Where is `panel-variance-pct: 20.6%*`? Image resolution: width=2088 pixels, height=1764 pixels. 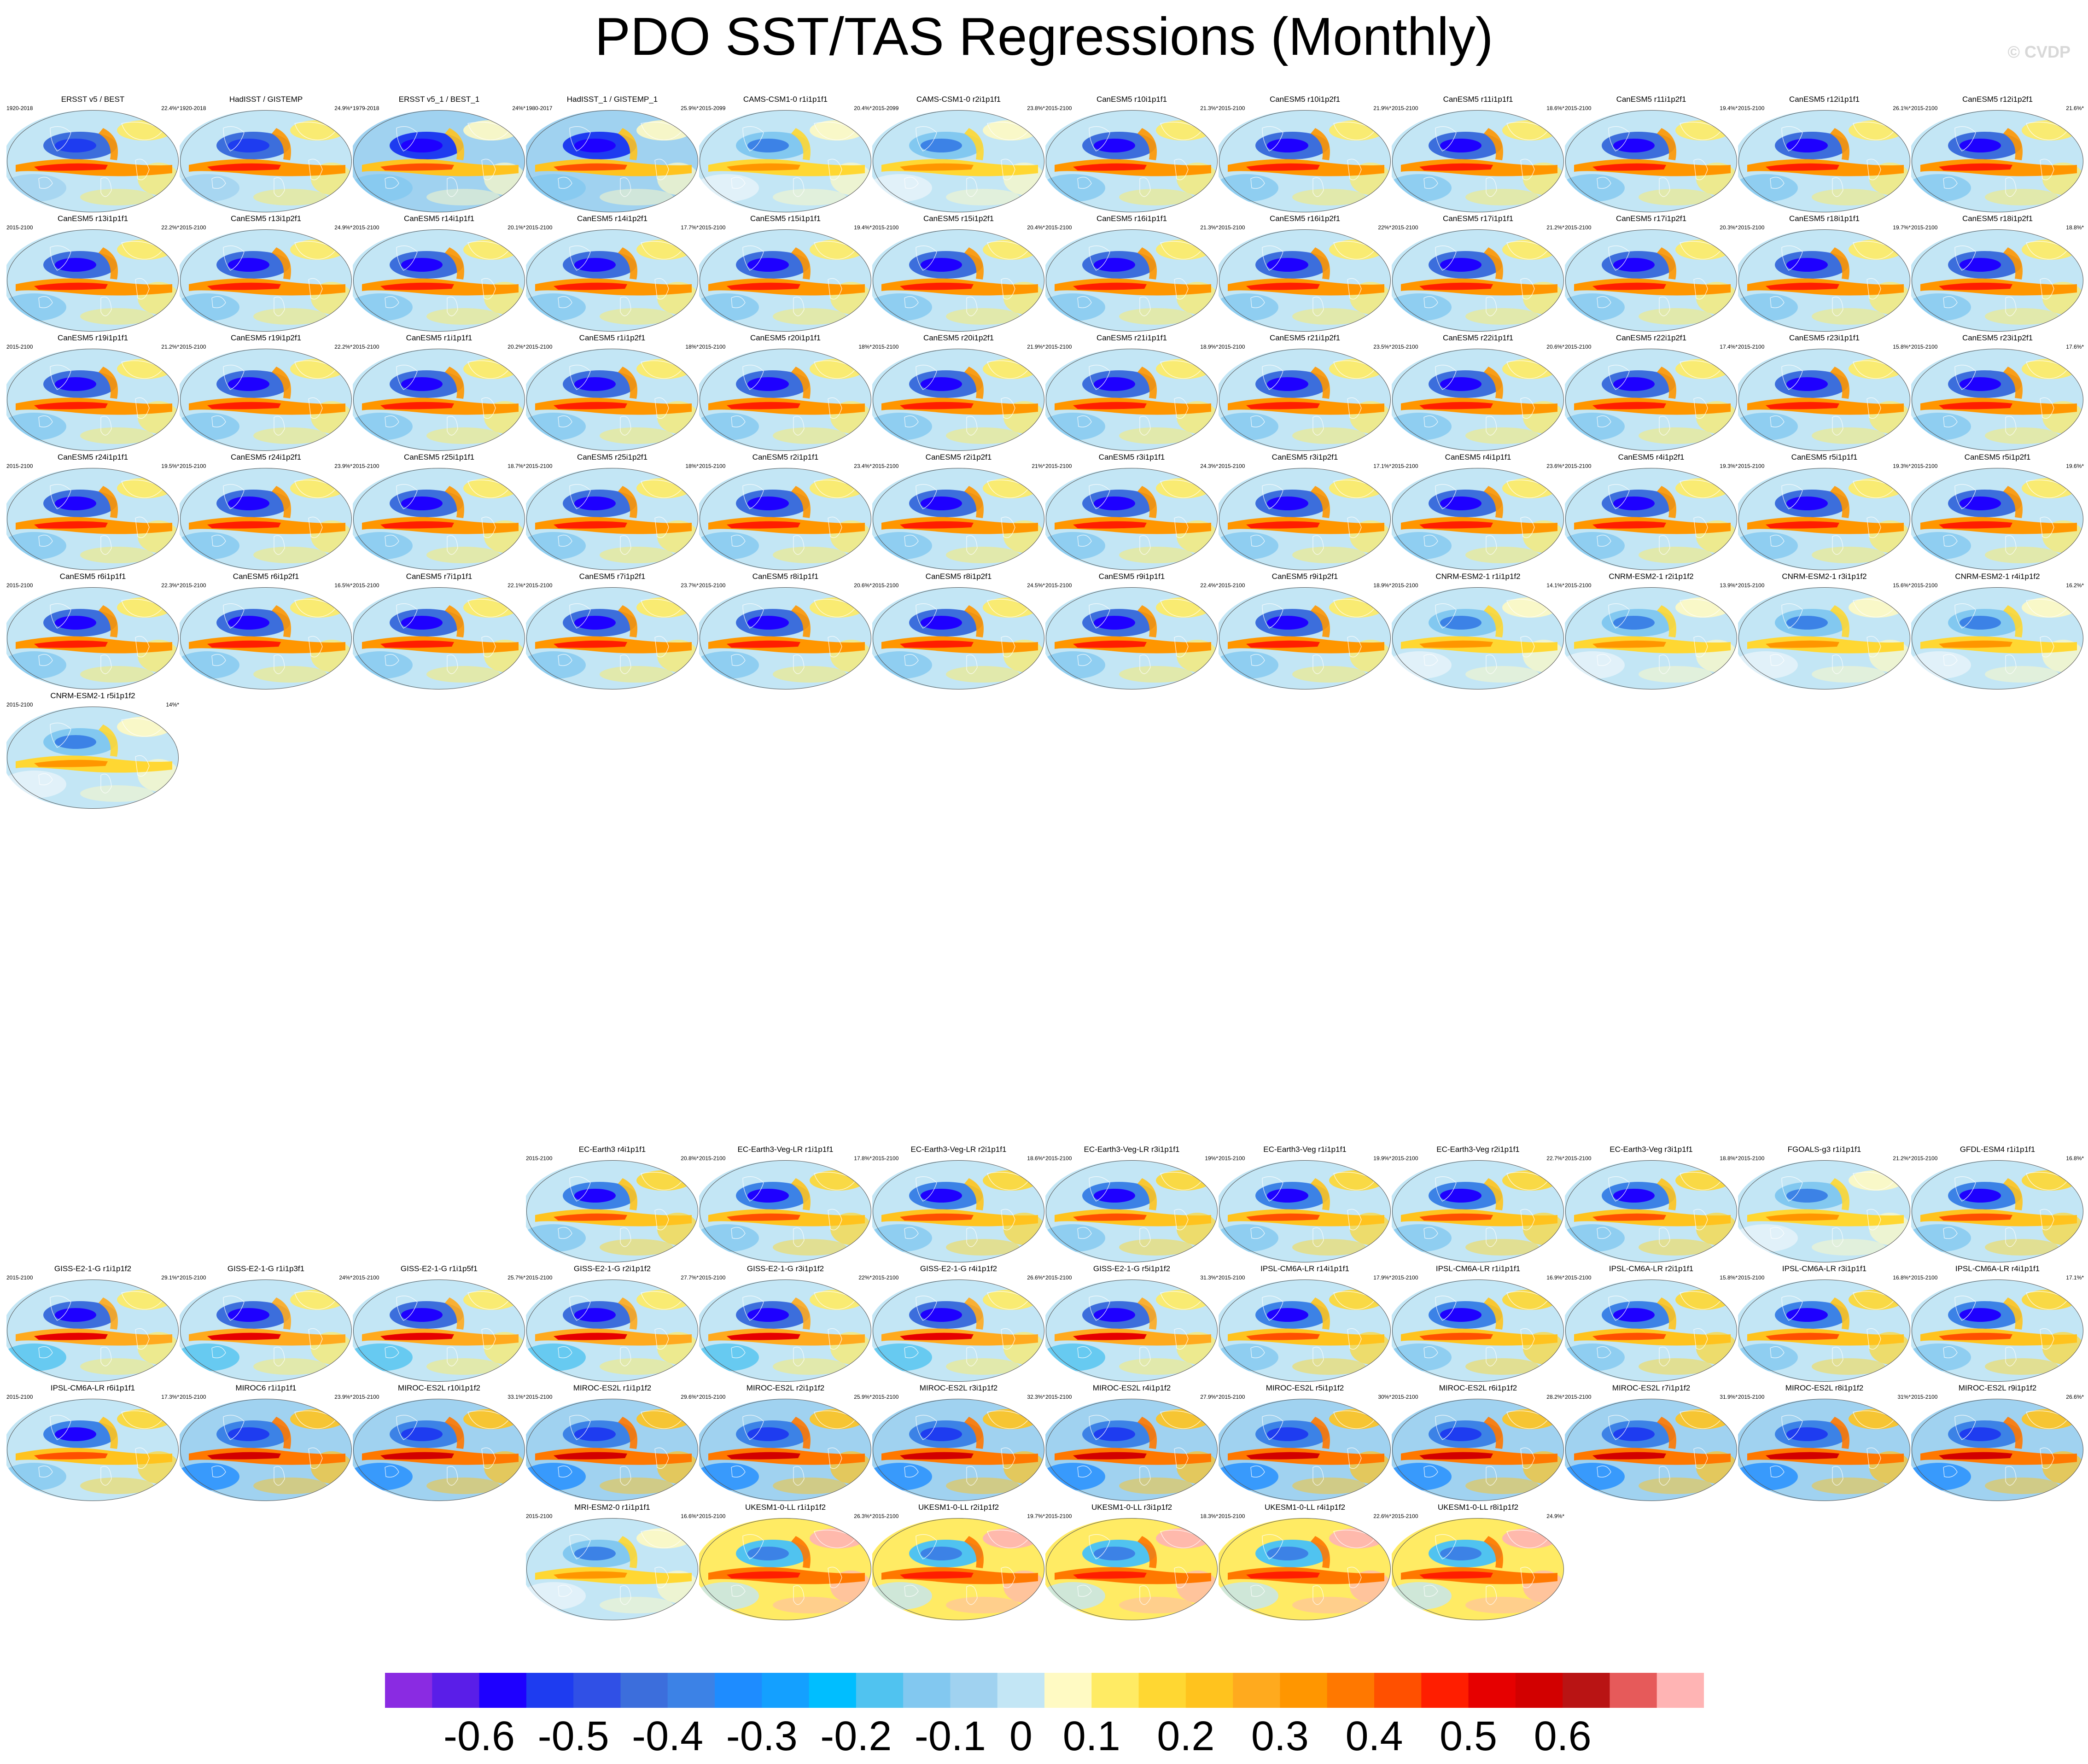 panel-variance-pct: 20.6%* is located at coordinates (1555, 347).